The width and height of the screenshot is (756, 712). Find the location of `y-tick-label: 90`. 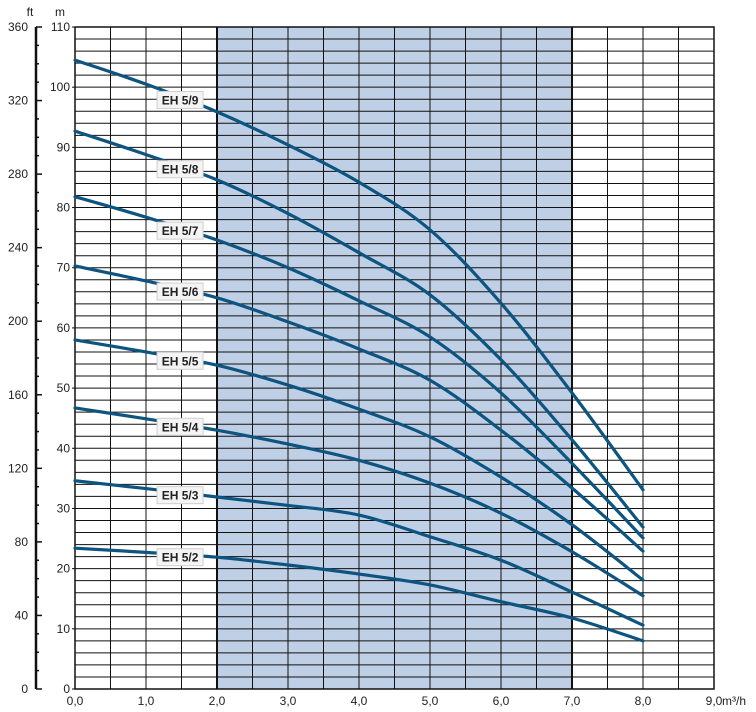

y-tick-label: 90 is located at coordinates (64, 147).